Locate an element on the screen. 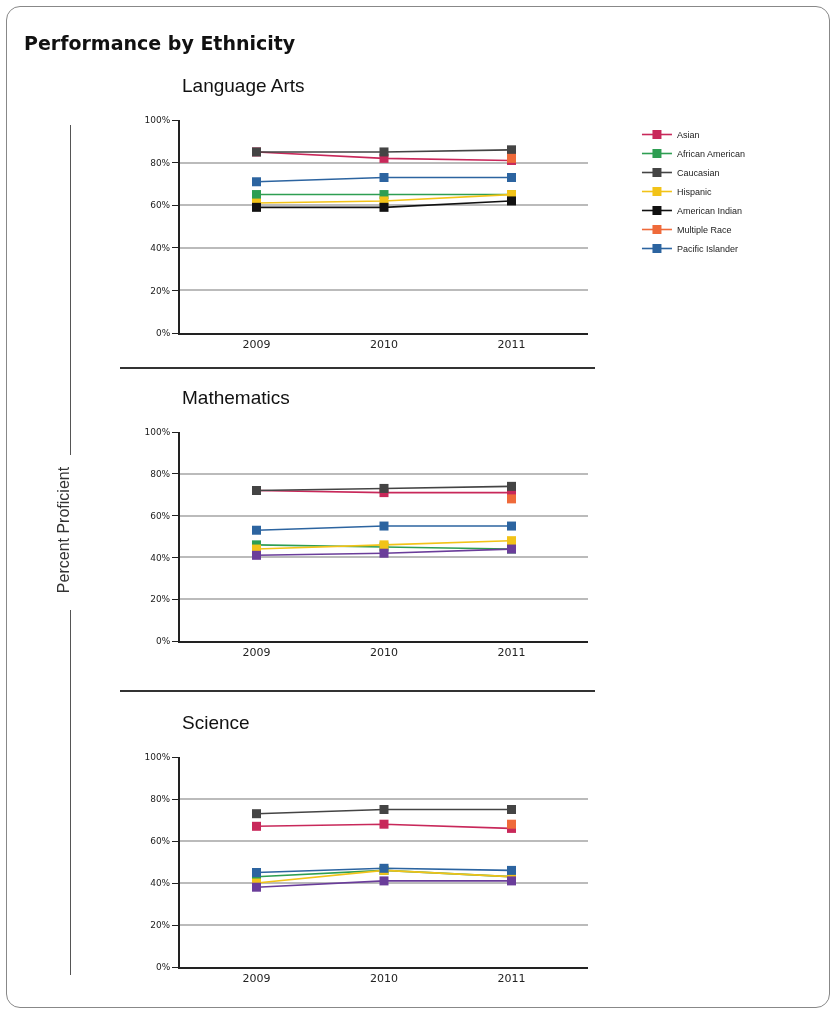 Image resolution: width=838 pixels, height=1015 pixels. y-axis-title: Percent Proficient is located at coordinates (64, 530).